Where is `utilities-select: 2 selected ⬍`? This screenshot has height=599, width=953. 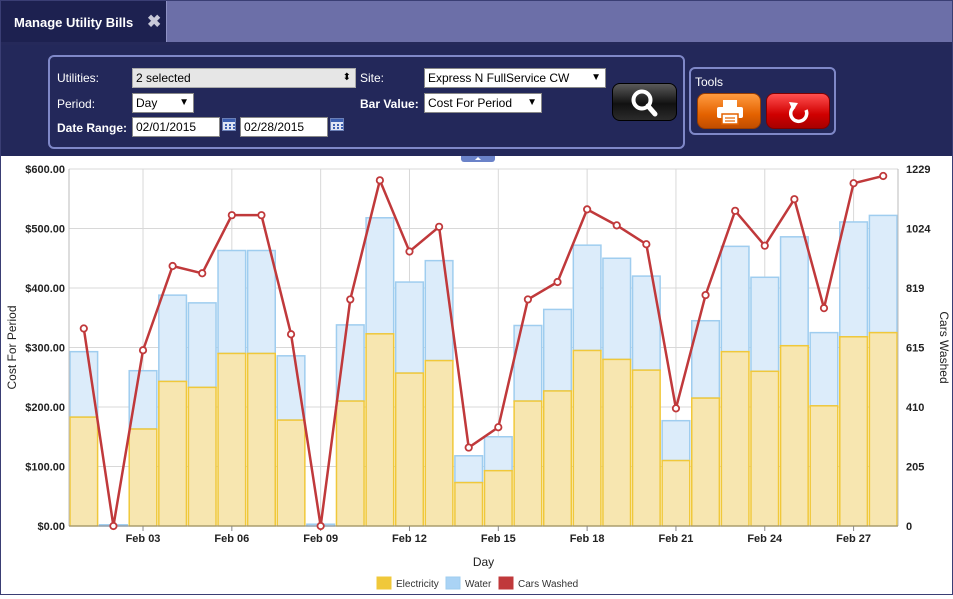 utilities-select: 2 selected ⬍ is located at coordinates (244, 78).